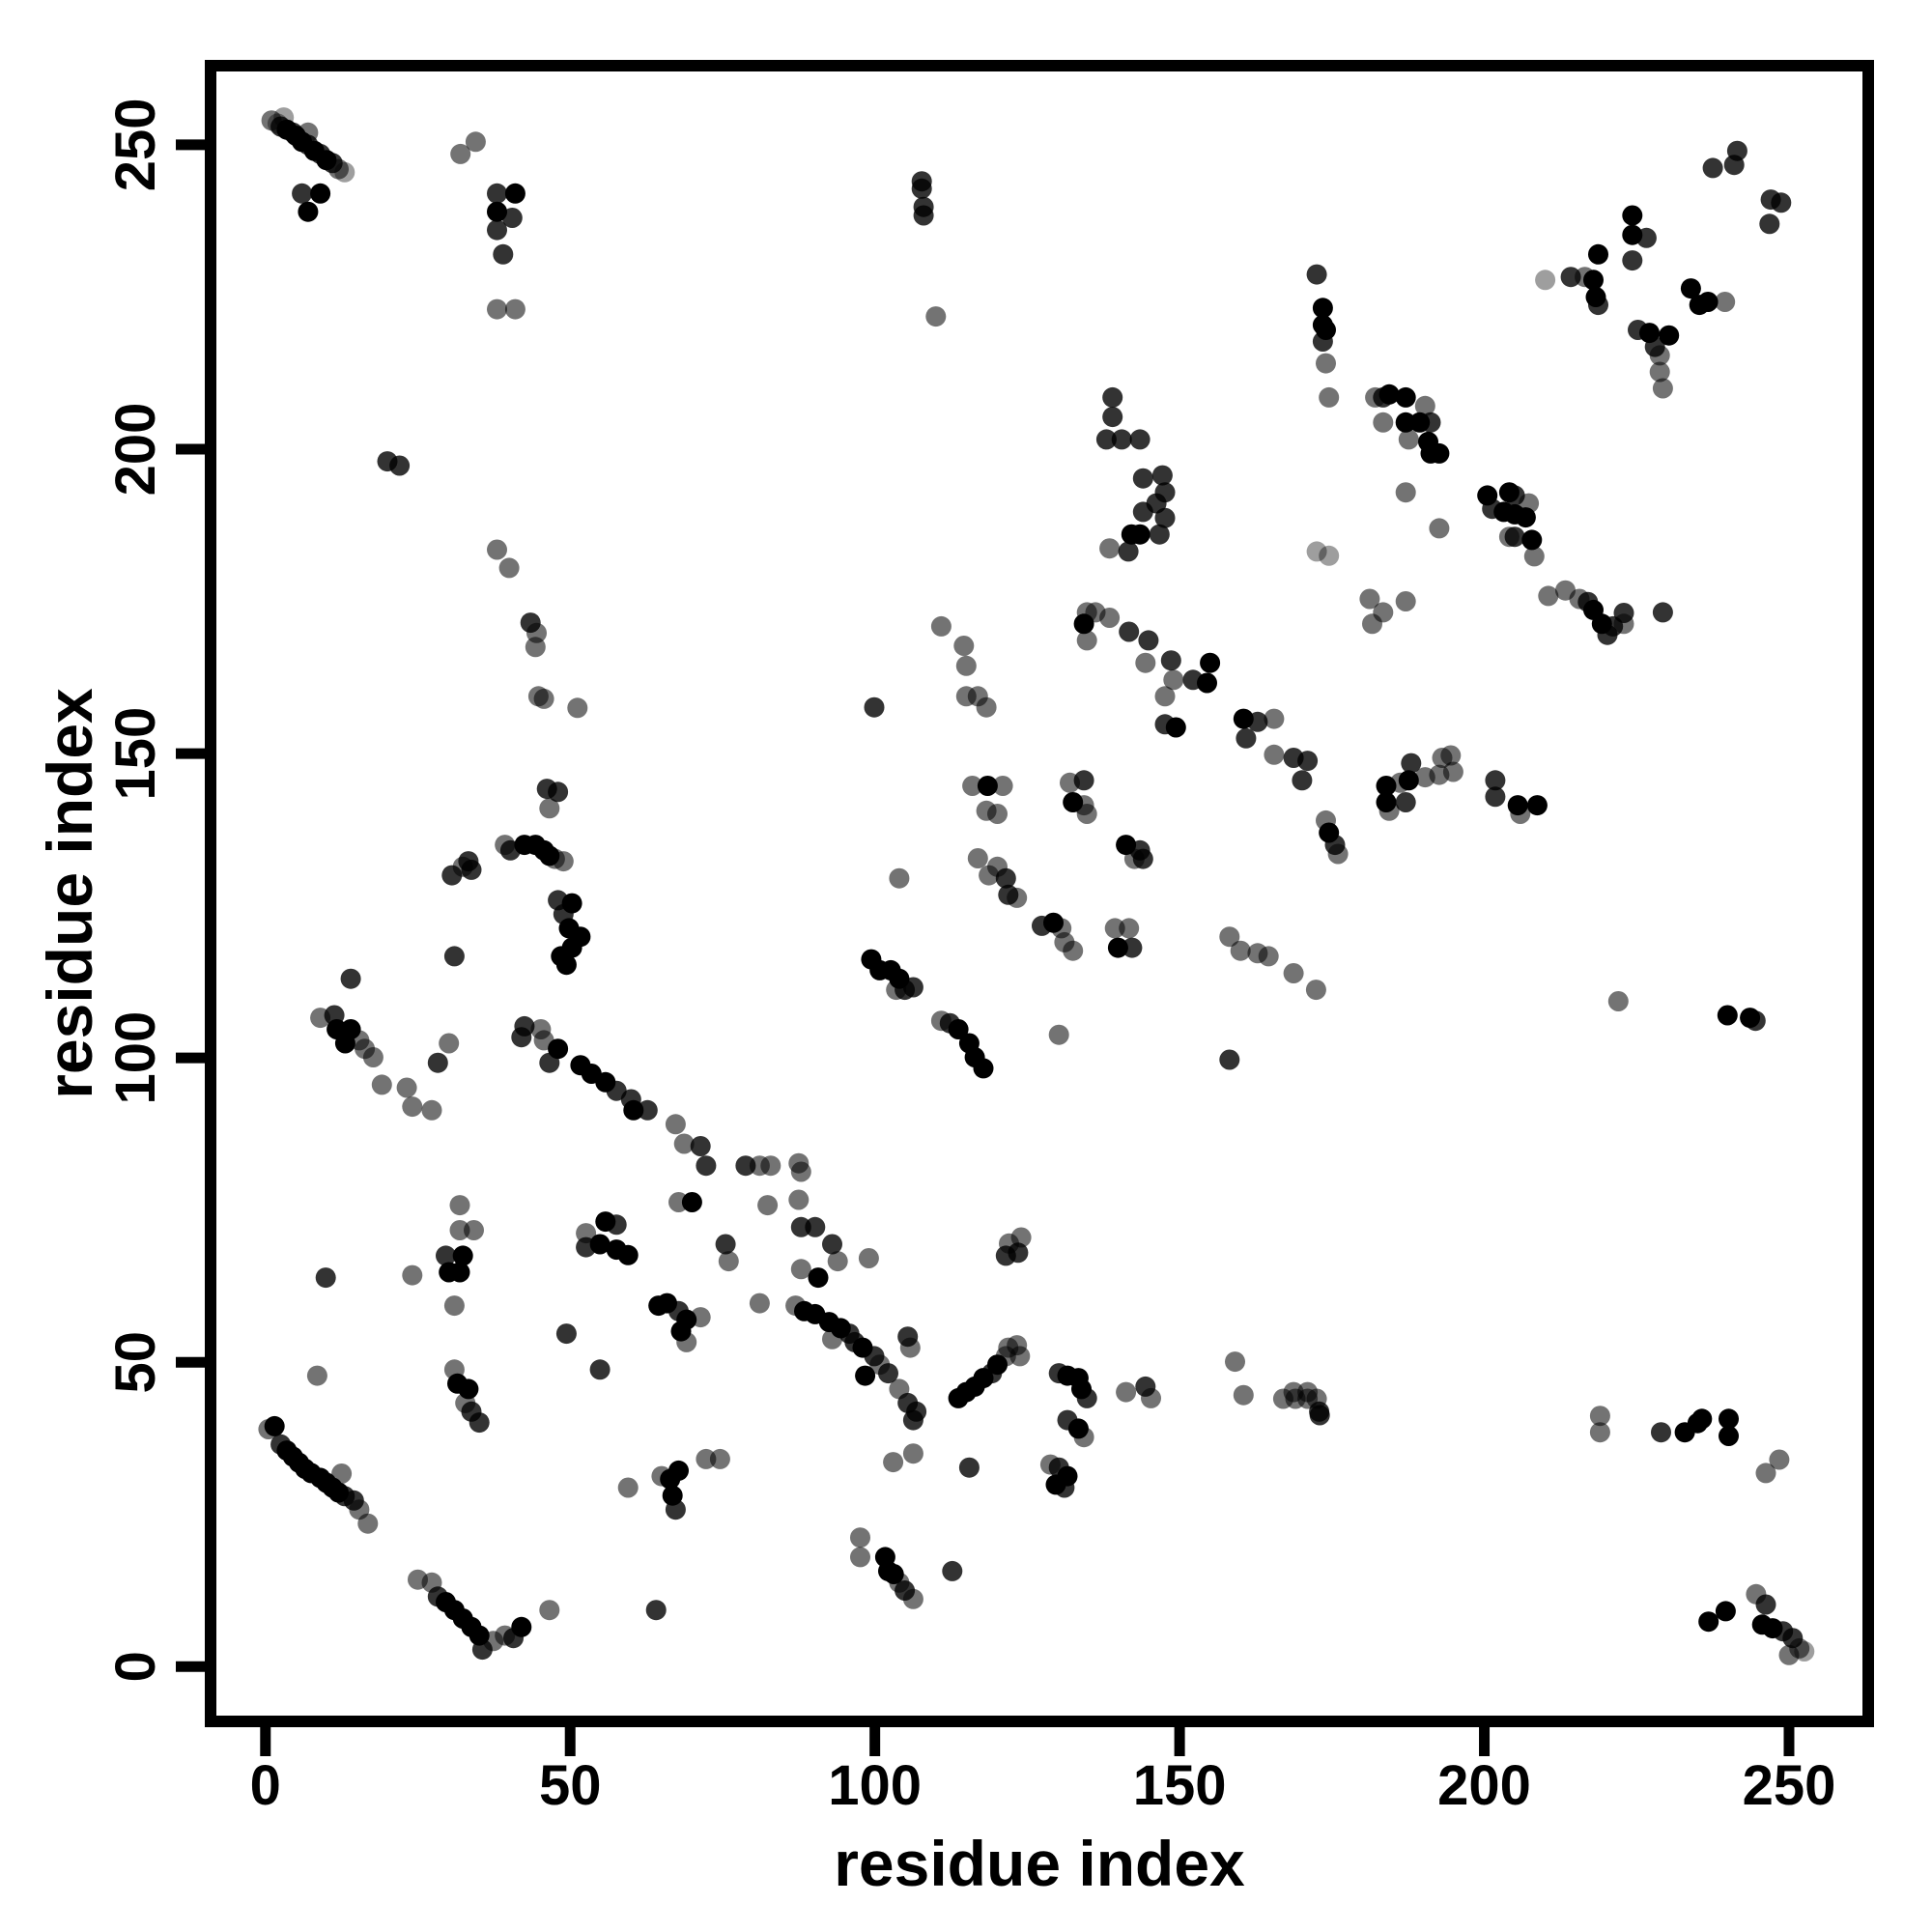  What do you see at coordinates (1043, 1772) in the screenshot?
I see `x-axis-ticks: 0 50 100 150 200 250` at bounding box center [1043, 1772].